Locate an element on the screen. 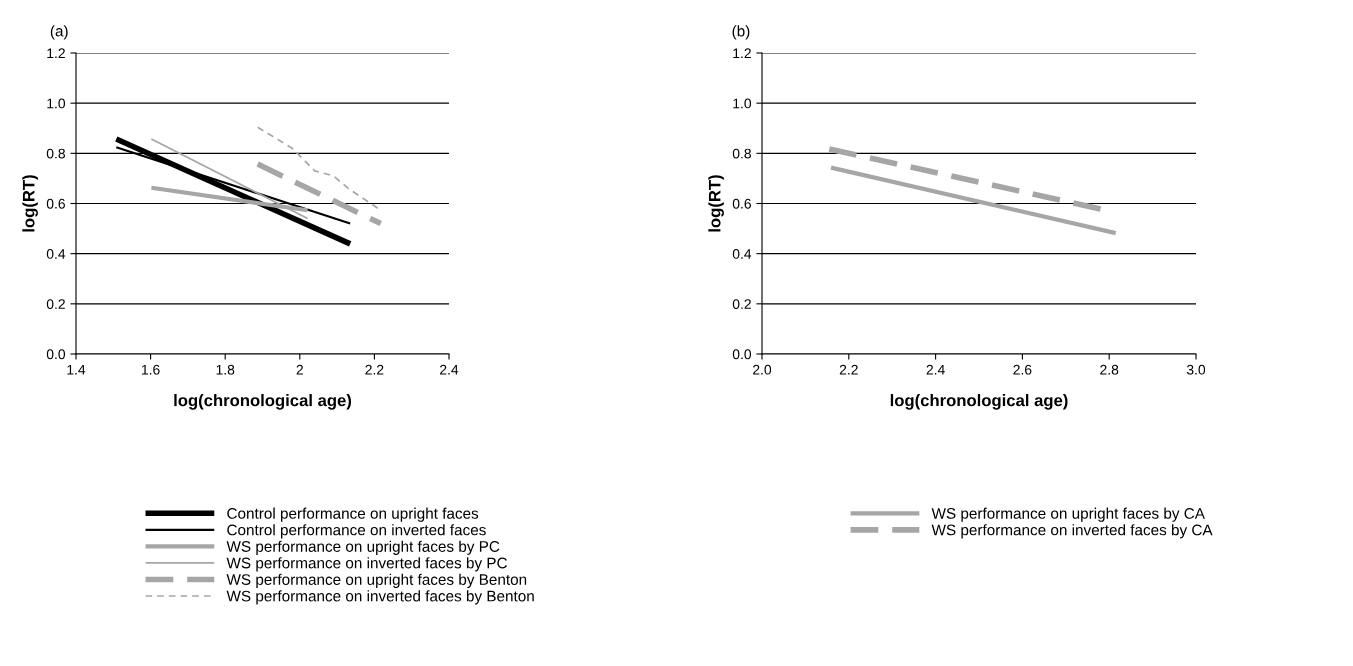 The image size is (1353, 666). legend-label: Control performance on upright faces is located at coordinates (353, 514).